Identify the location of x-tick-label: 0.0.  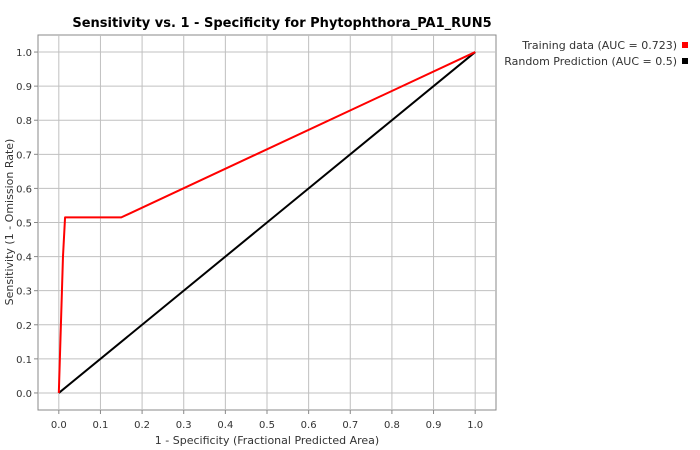
(59, 425).